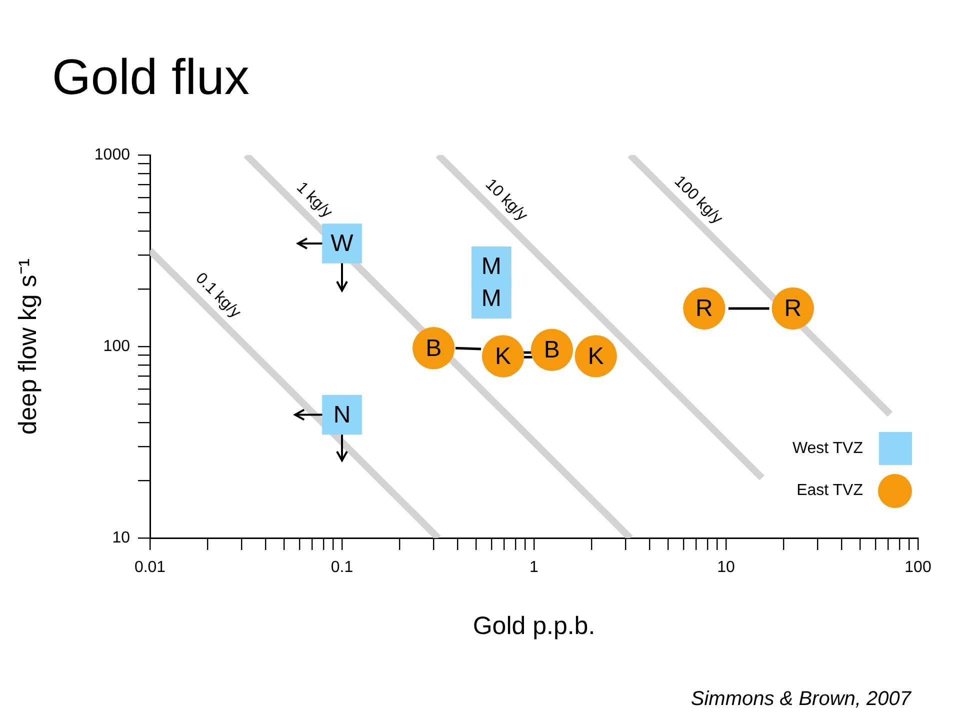  Describe the element at coordinates (827, 449) in the screenshot. I see `legend-label: West TVZ` at that location.